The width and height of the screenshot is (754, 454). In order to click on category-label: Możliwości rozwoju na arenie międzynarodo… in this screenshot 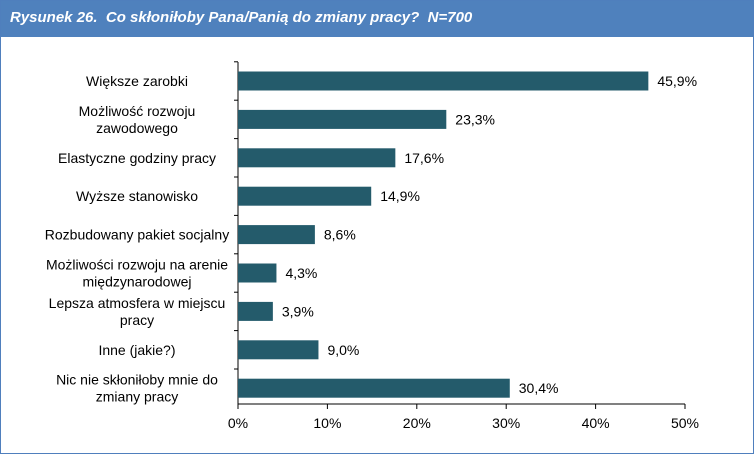, I will do `click(137, 273)`.